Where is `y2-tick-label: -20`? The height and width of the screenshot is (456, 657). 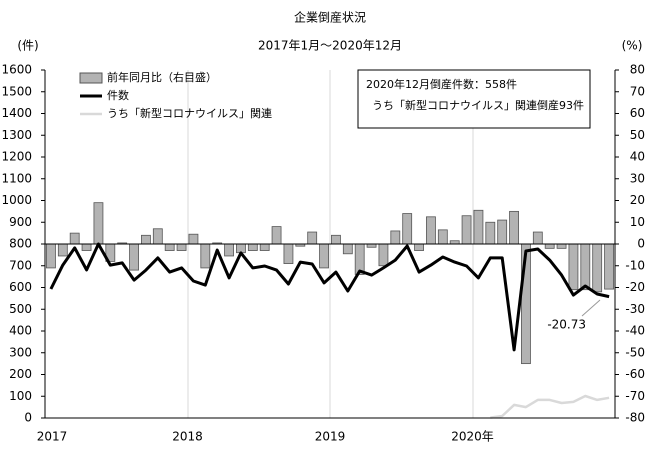
y2-tick-label: -20 is located at coordinates (635, 287).